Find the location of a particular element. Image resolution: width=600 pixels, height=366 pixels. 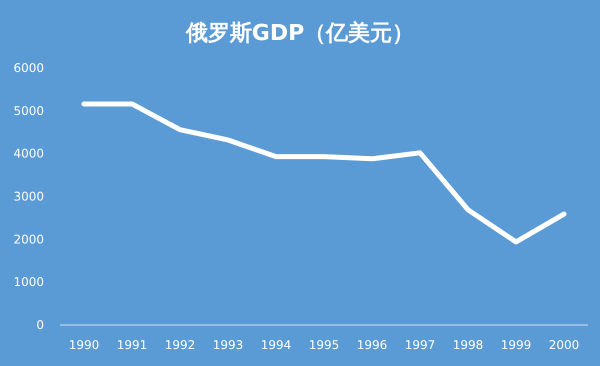

x-tick-label: 1996 is located at coordinates (372, 345).